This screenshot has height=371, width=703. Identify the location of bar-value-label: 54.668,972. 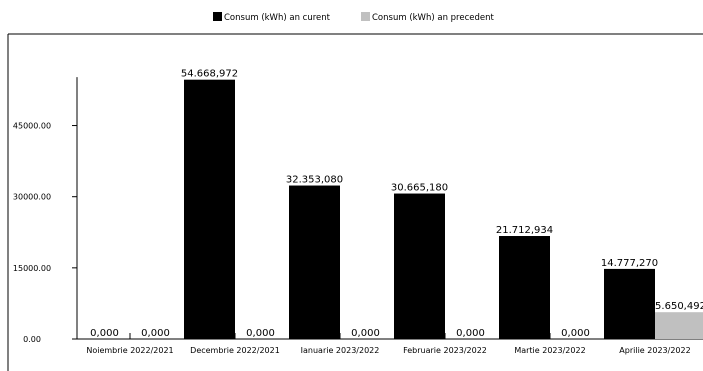
(209, 74).